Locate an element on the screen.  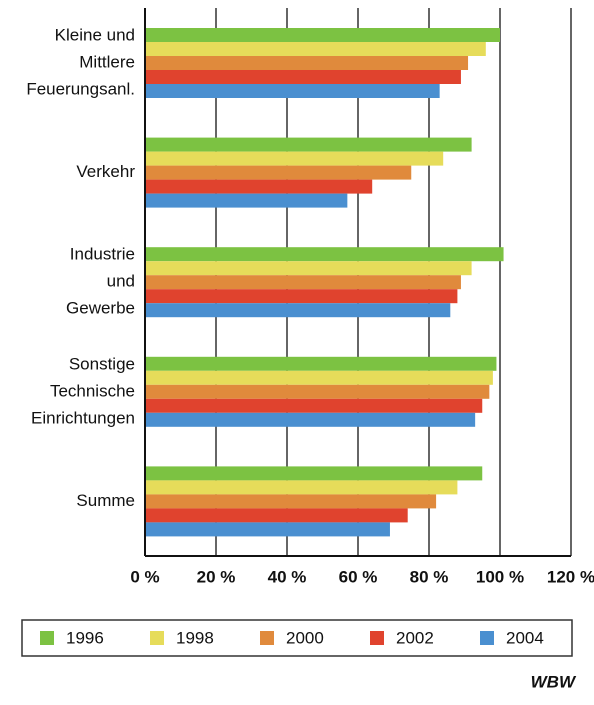
legend-label: 2000 is located at coordinates (305, 637).